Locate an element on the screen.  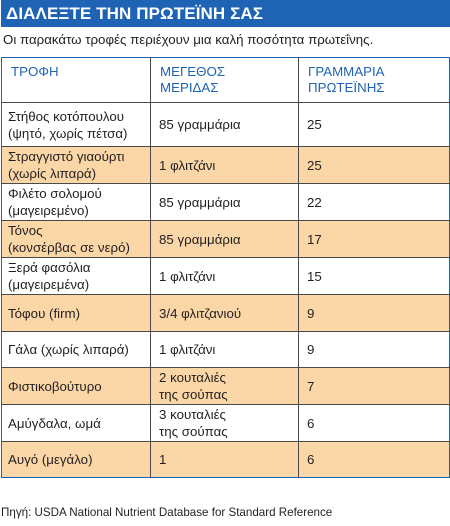
cell-food: Γάλα (χωρίς λιπαρά) is located at coordinates (76, 349).